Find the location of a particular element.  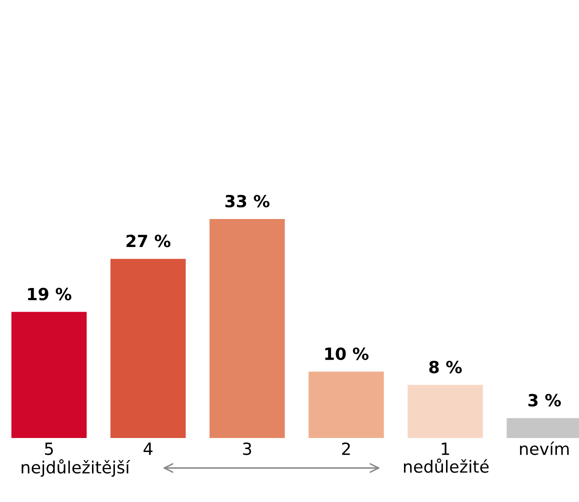

x-tick-label: 3 is located at coordinates (247, 449).